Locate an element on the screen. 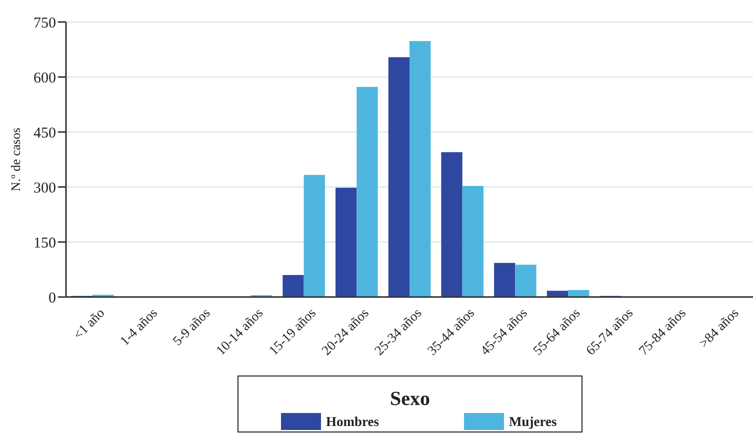 The height and width of the screenshot is (441, 753). legend-label: Mujeres is located at coordinates (533, 421).